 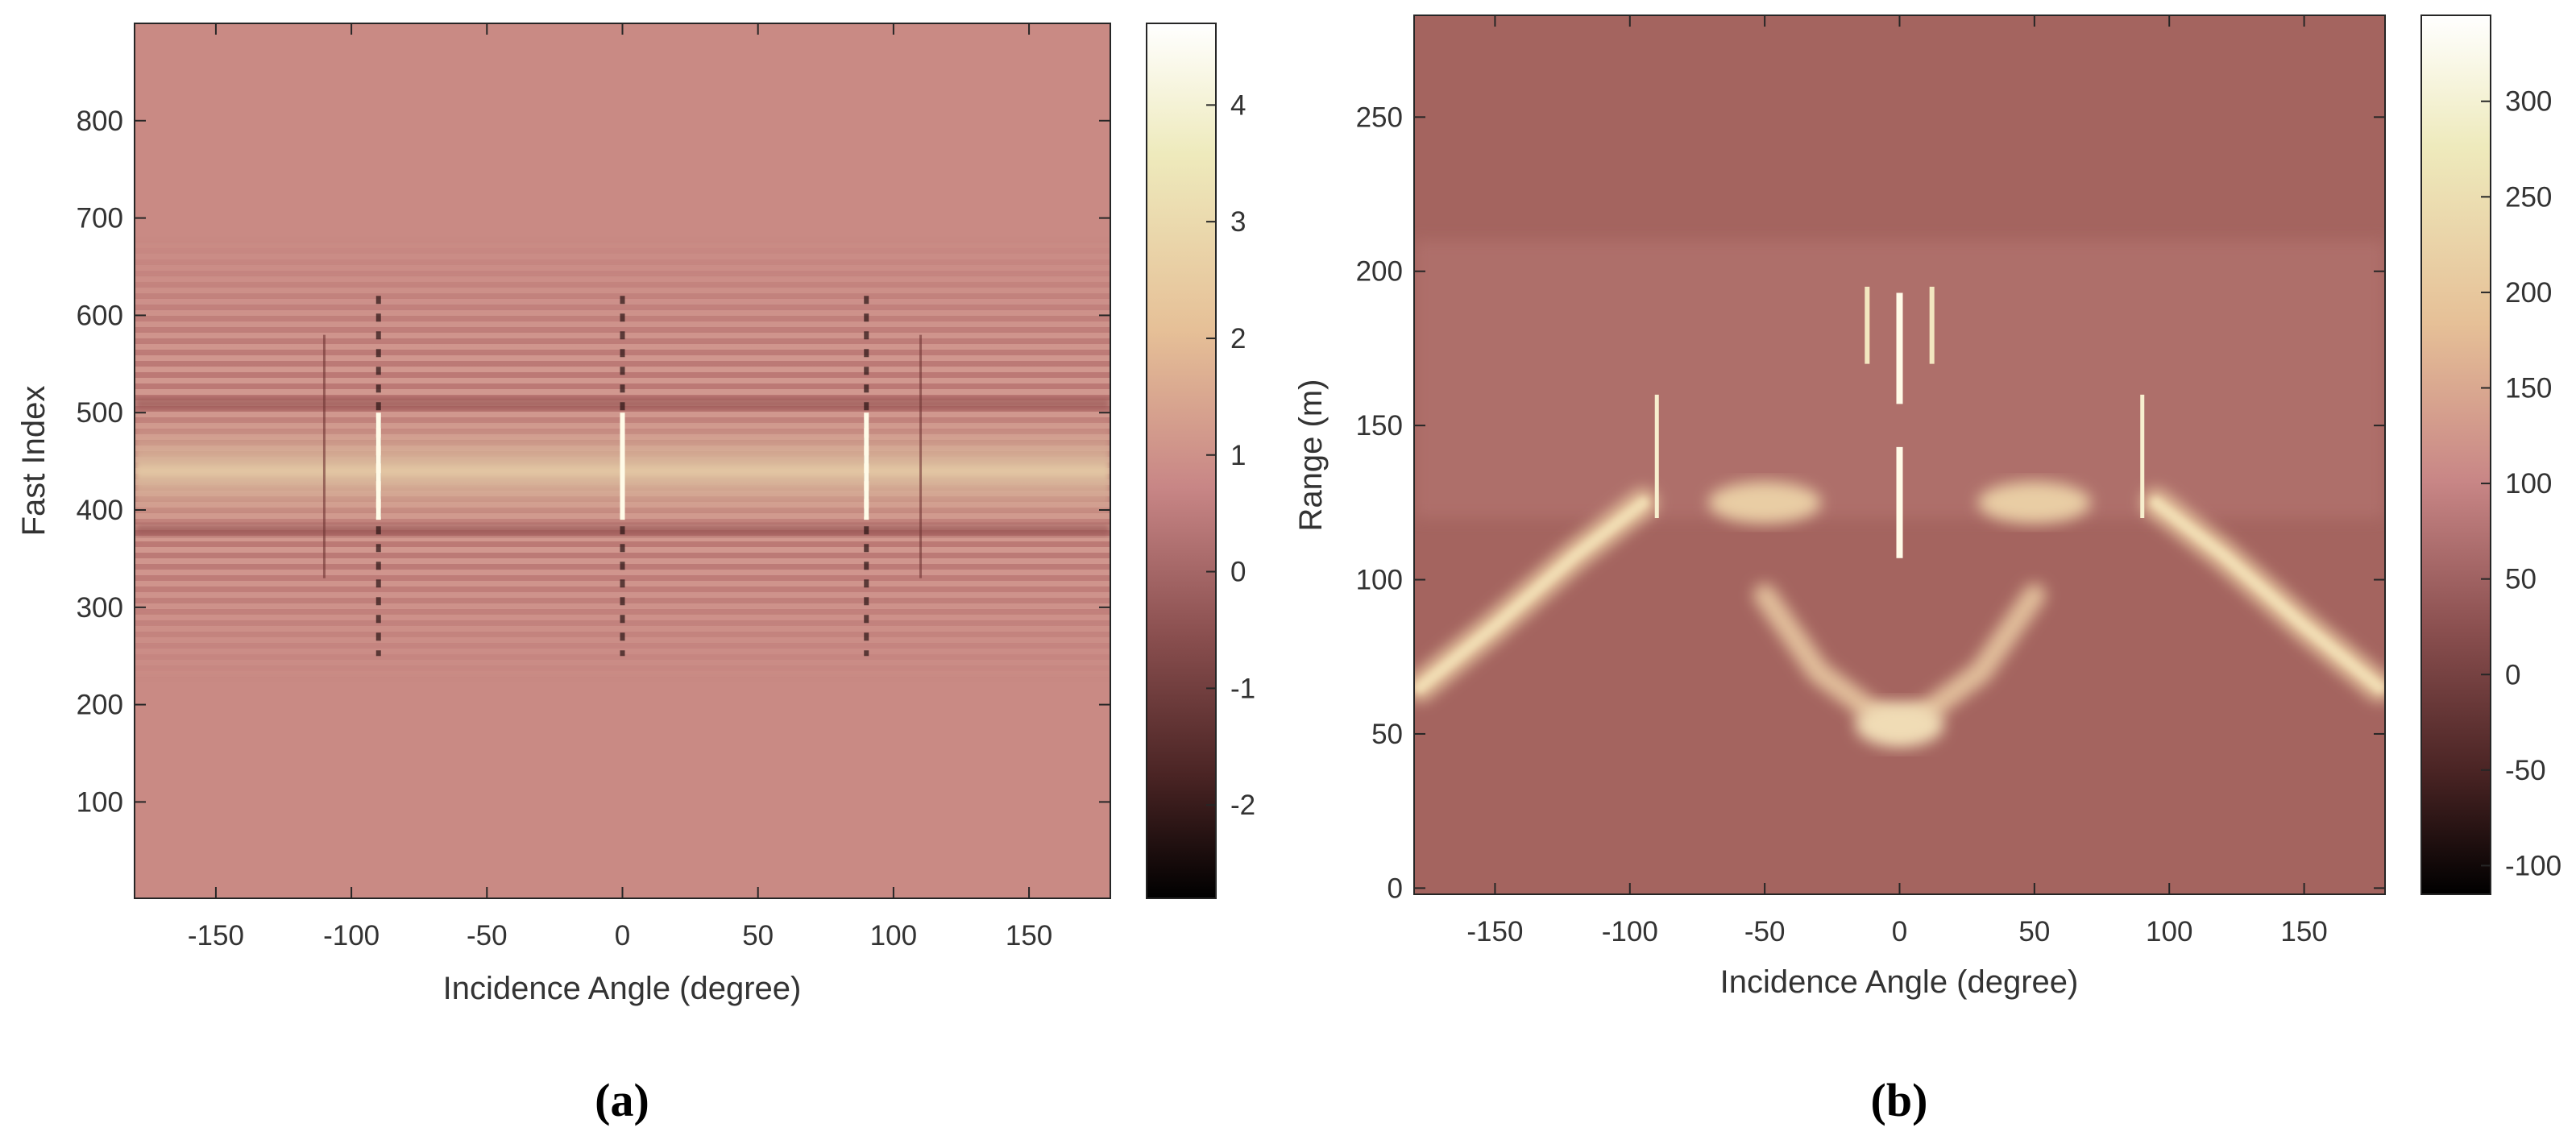 What do you see at coordinates (1238, 105) in the screenshot?
I see `colorbar-tick-label: 4` at bounding box center [1238, 105].